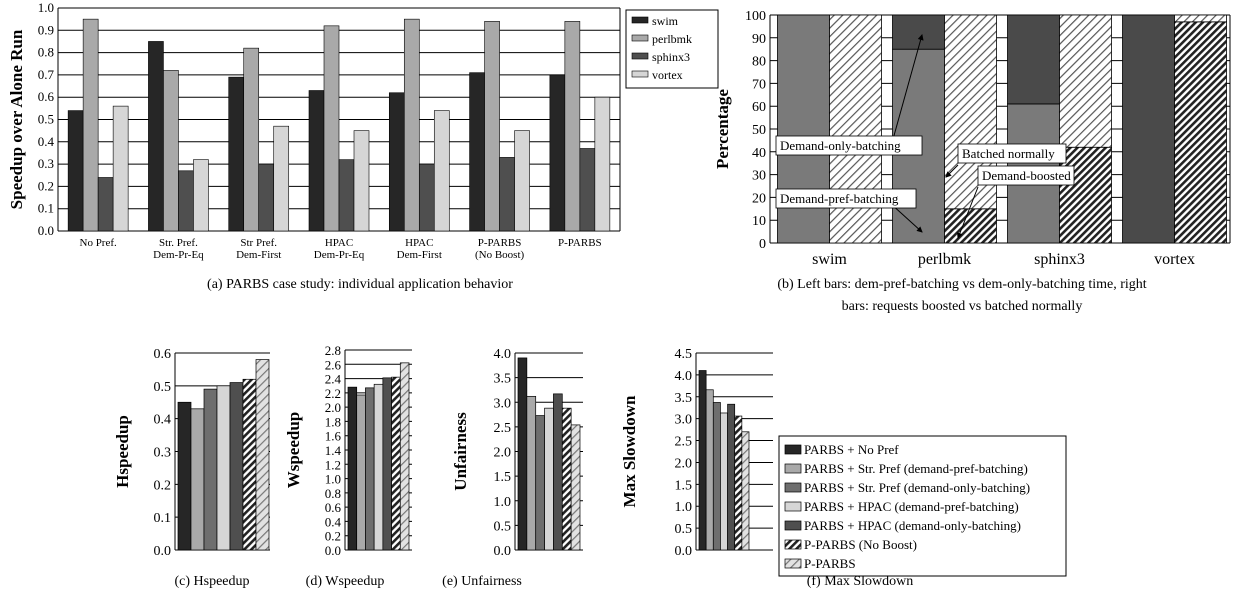 This screenshot has height=595, width=1239. I want to click on chart-d-caption: (d) Wspeedup, so click(345, 581).